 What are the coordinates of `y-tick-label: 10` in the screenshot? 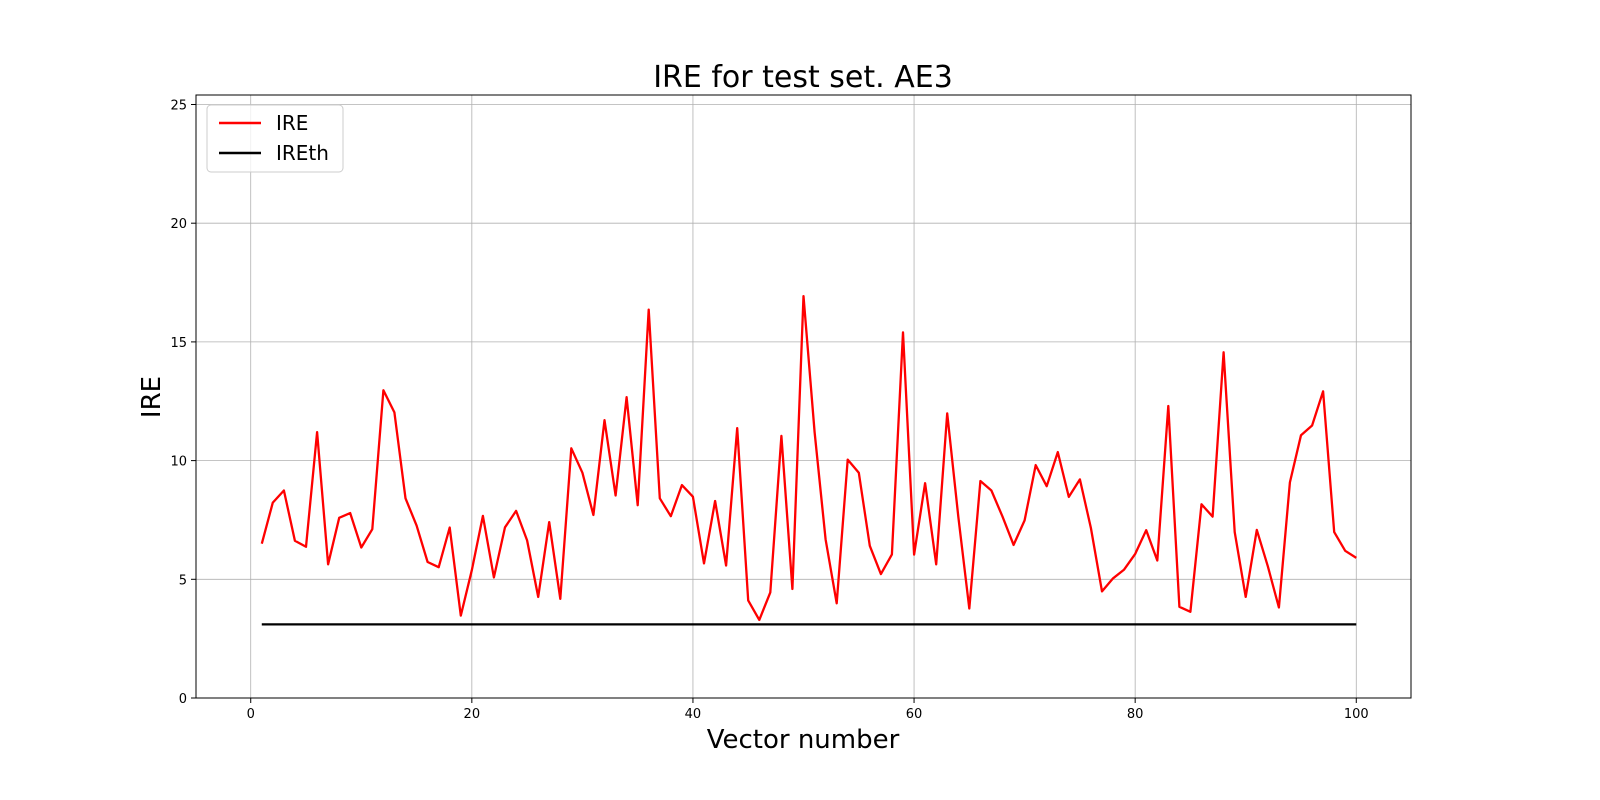 It's located at (178, 462).